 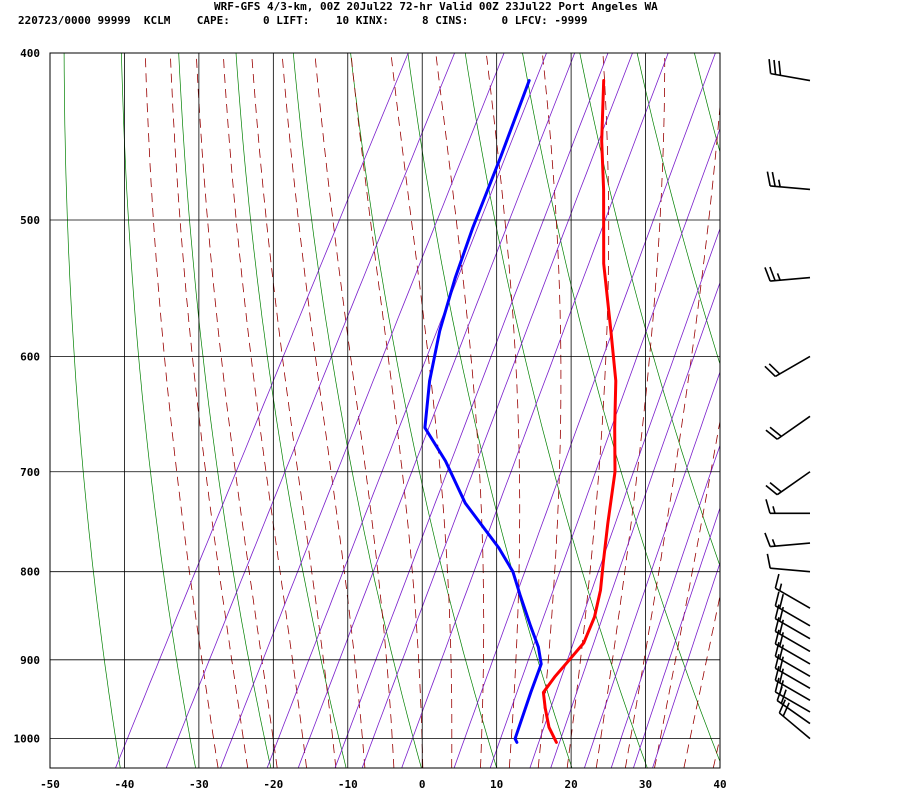 I want to click on y-tick-label: 700, so click(x=30, y=472).